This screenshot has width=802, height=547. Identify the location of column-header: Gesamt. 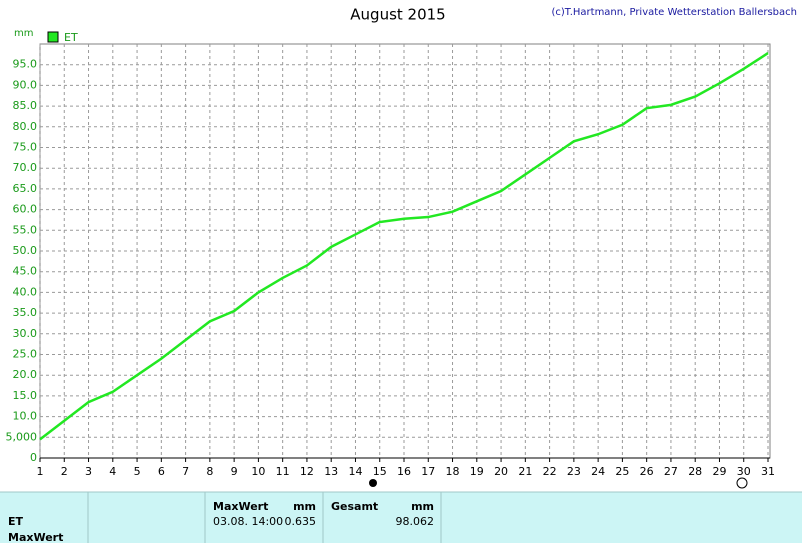
(354, 506).